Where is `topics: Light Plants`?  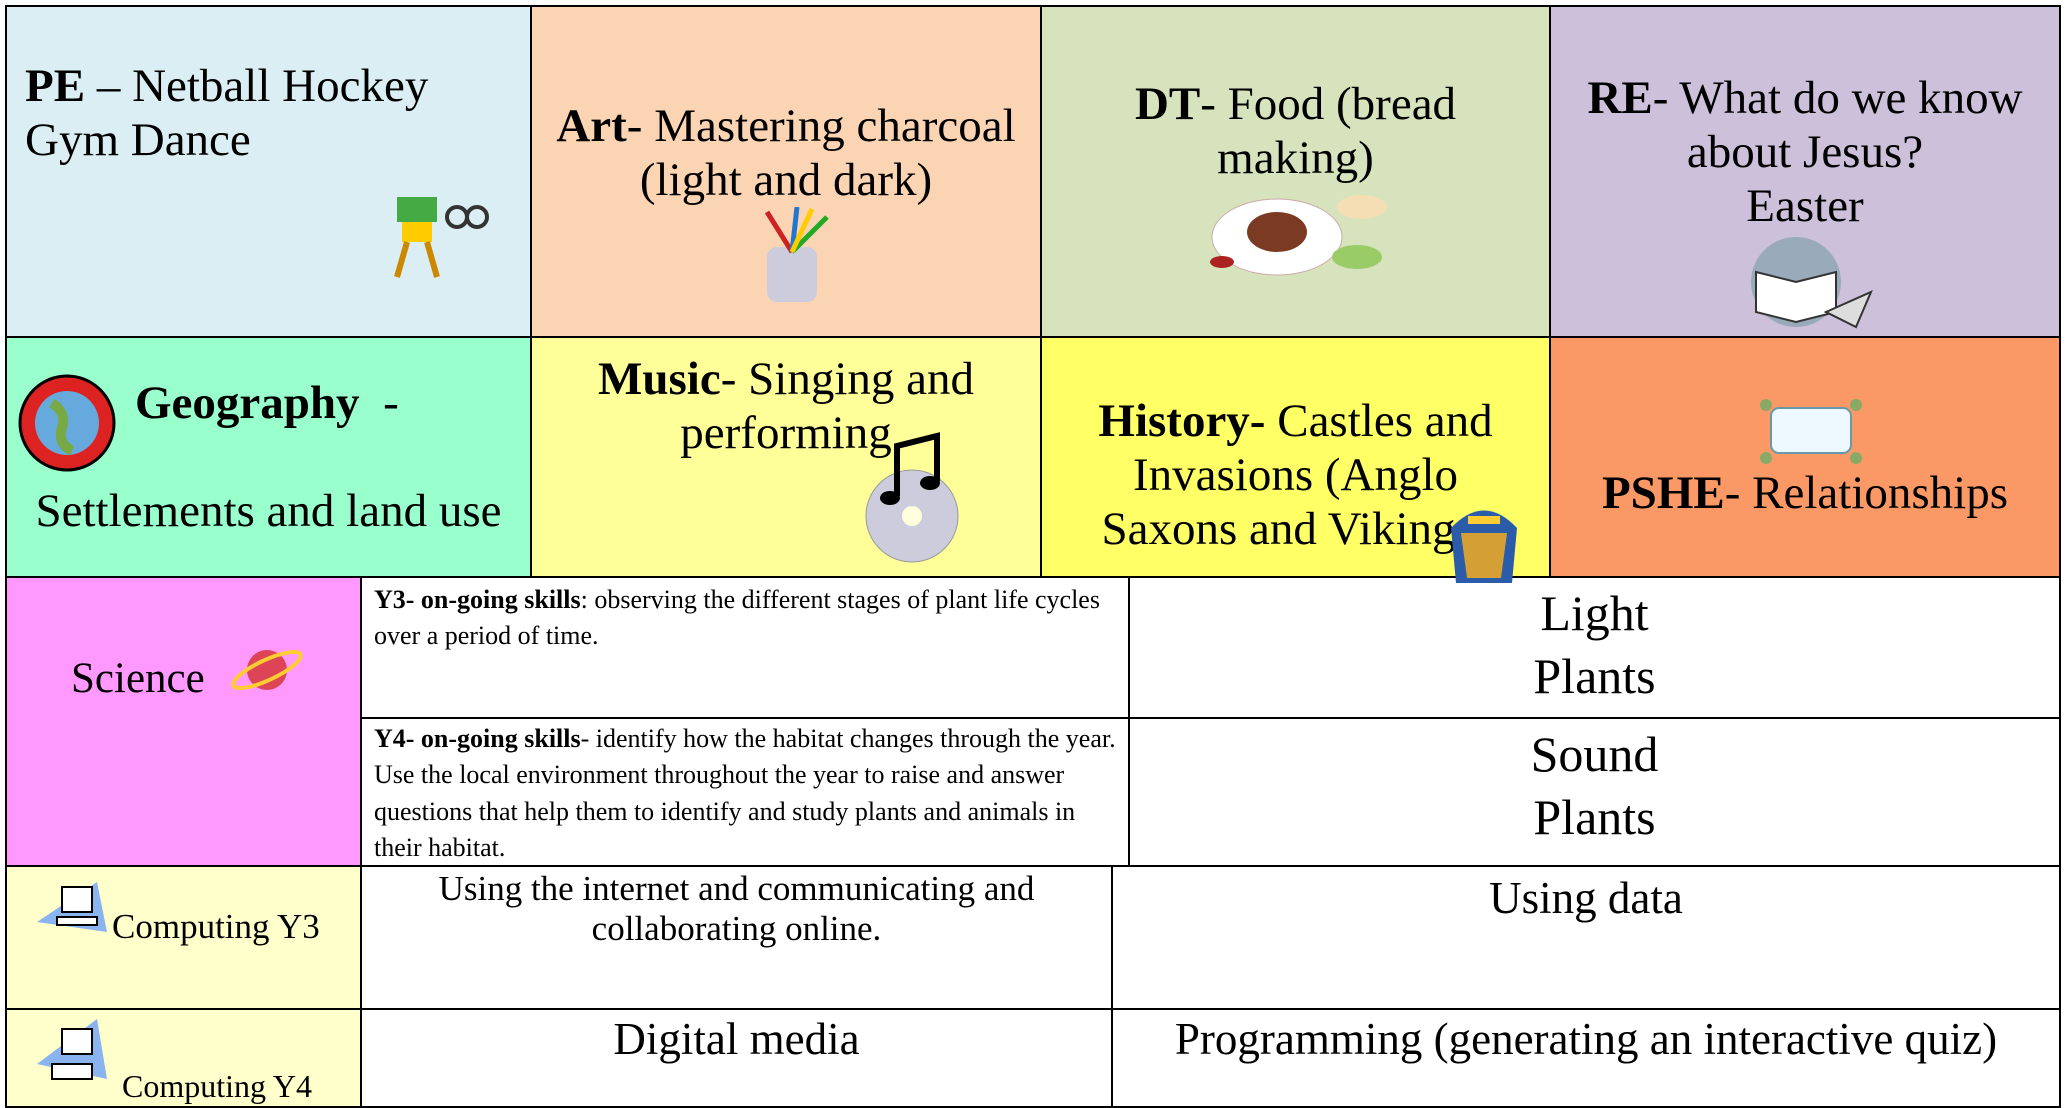
topics: Light Plants is located at coordinates (1594, 644).